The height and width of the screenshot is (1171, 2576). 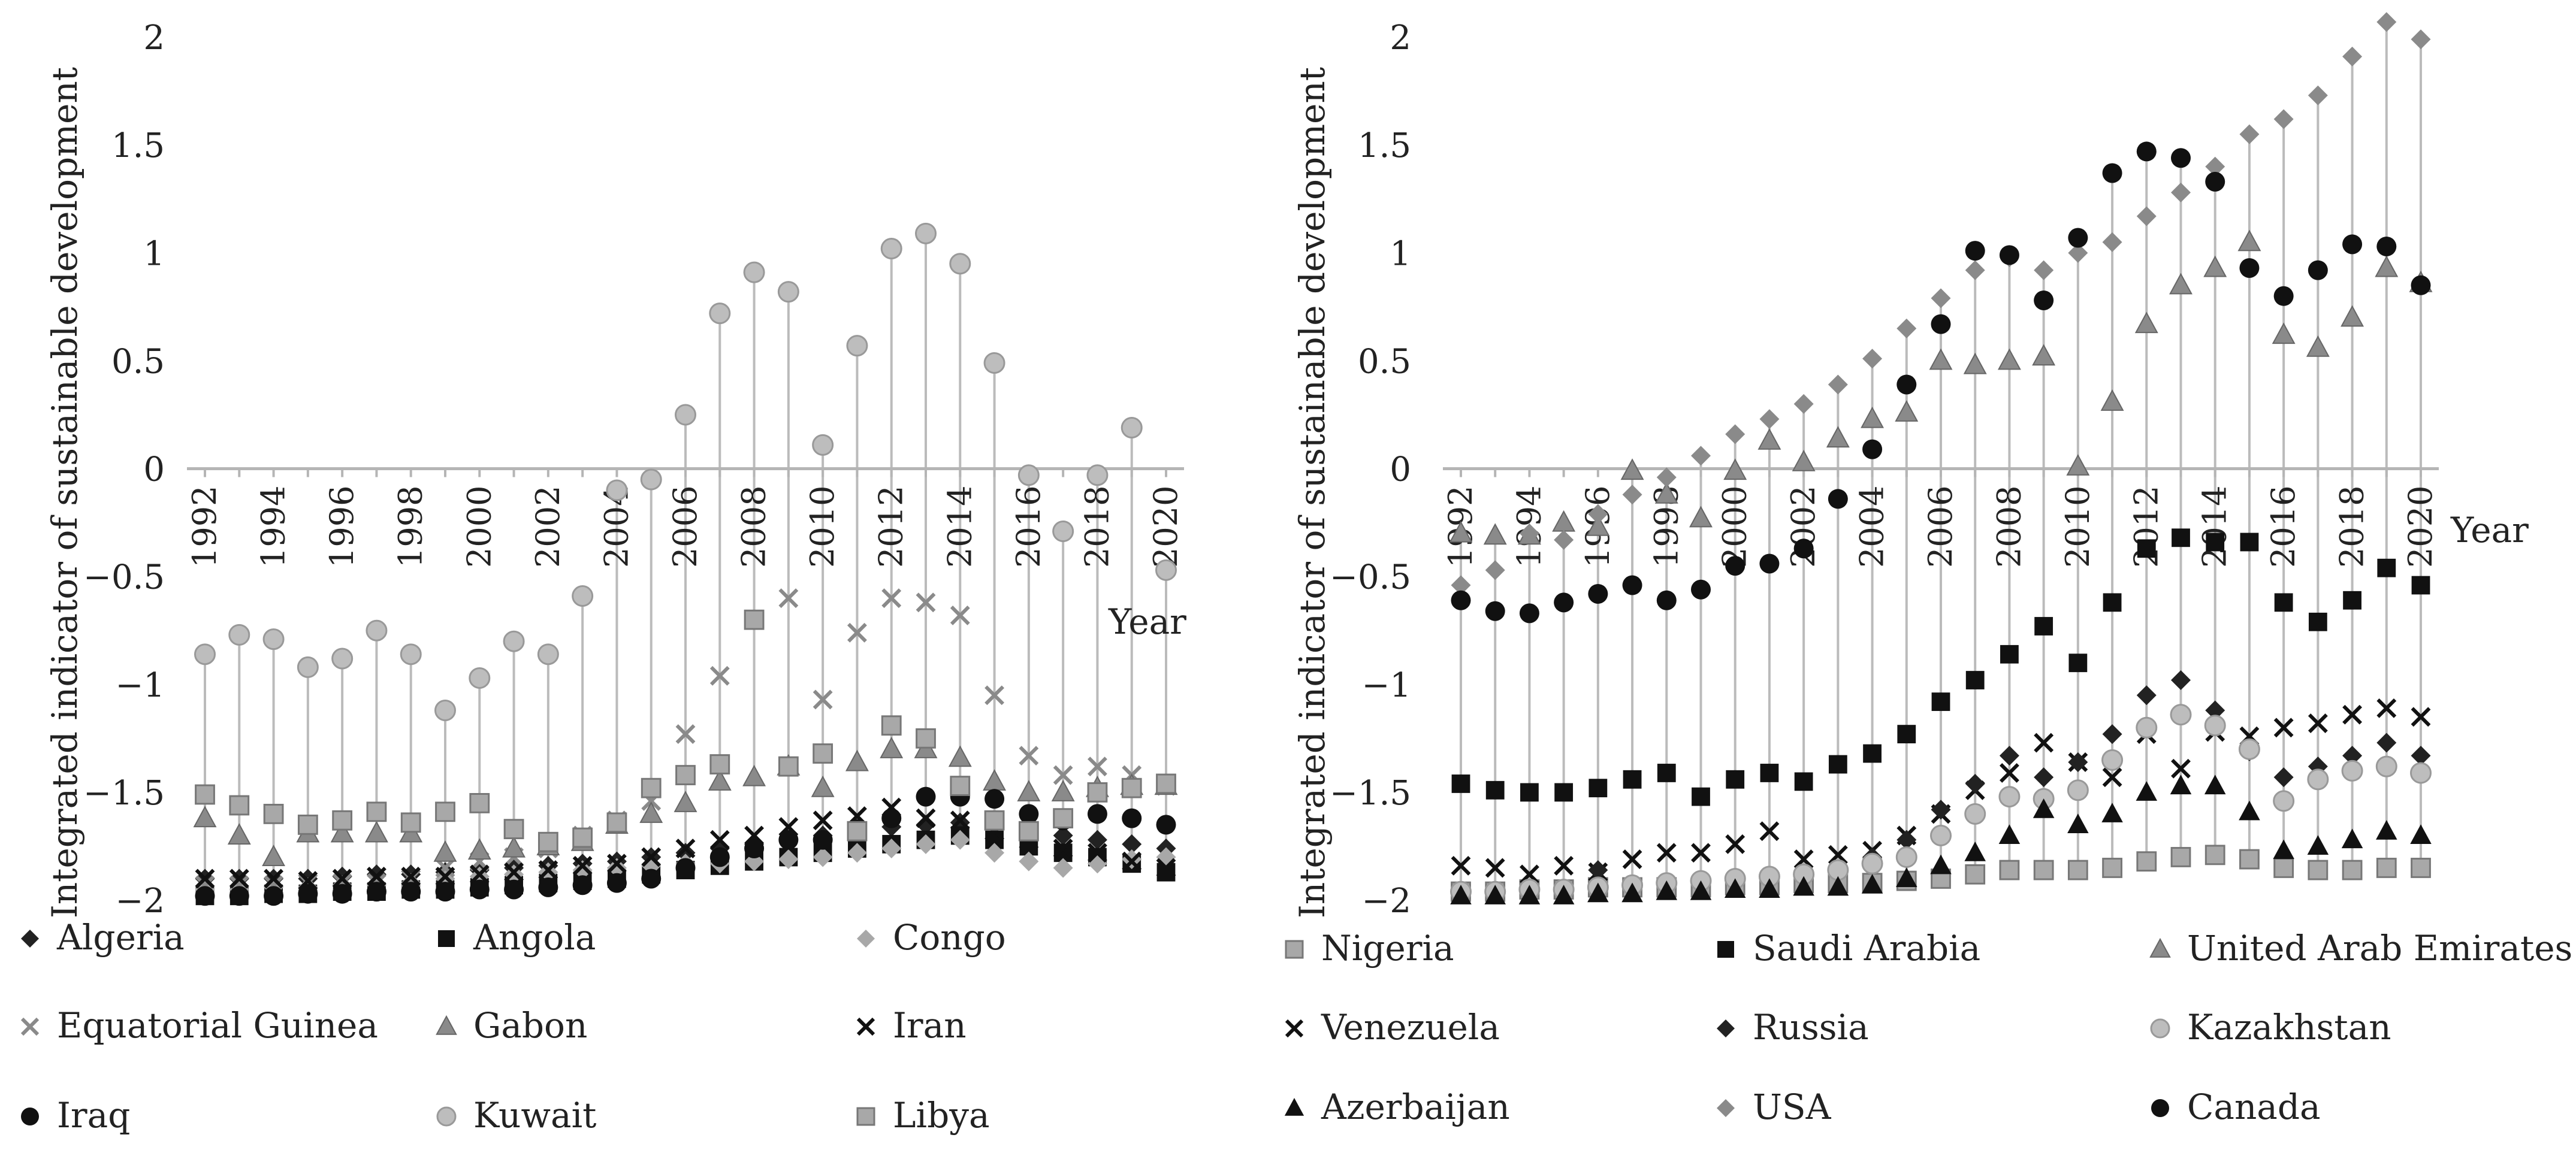 I want to click on legend-label: Libya, so click(x=942, y=1115).